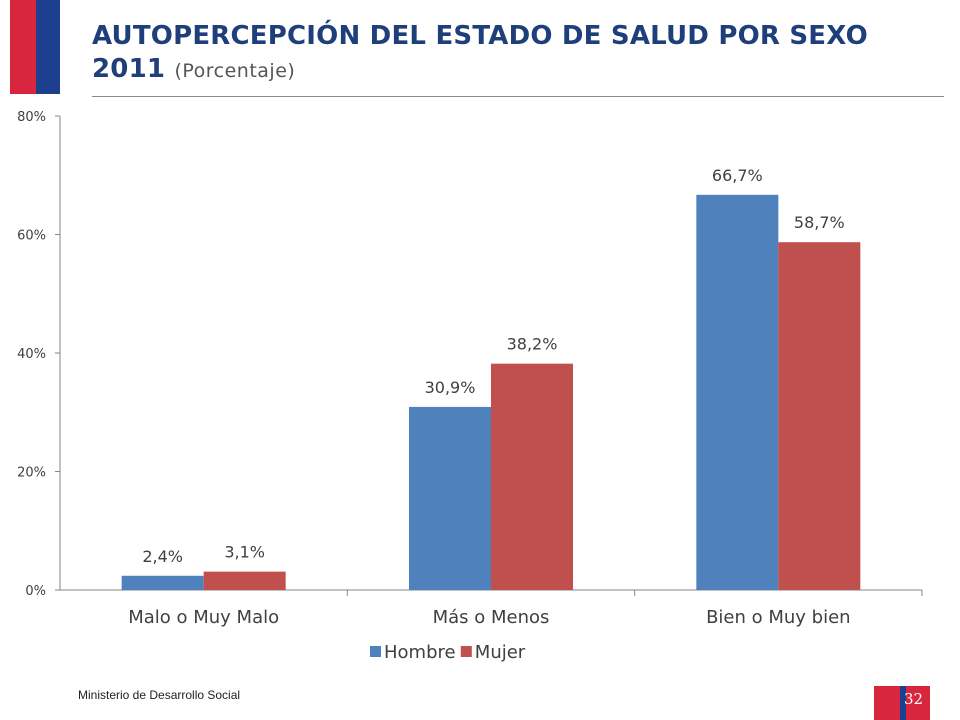 The width and height of the screenshot is (960, 720). I want to click on footer-organization: Ministerio de Desarrollo Social, so click(159, 695).